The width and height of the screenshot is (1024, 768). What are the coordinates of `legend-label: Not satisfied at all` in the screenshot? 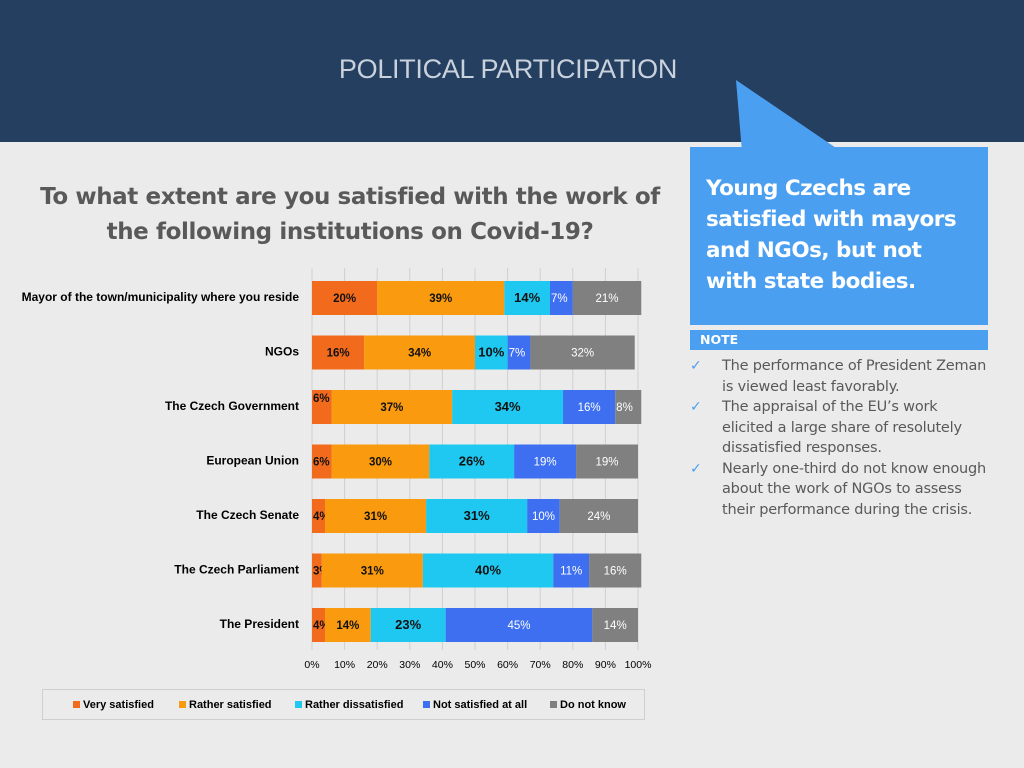 It's located at (480, 705).